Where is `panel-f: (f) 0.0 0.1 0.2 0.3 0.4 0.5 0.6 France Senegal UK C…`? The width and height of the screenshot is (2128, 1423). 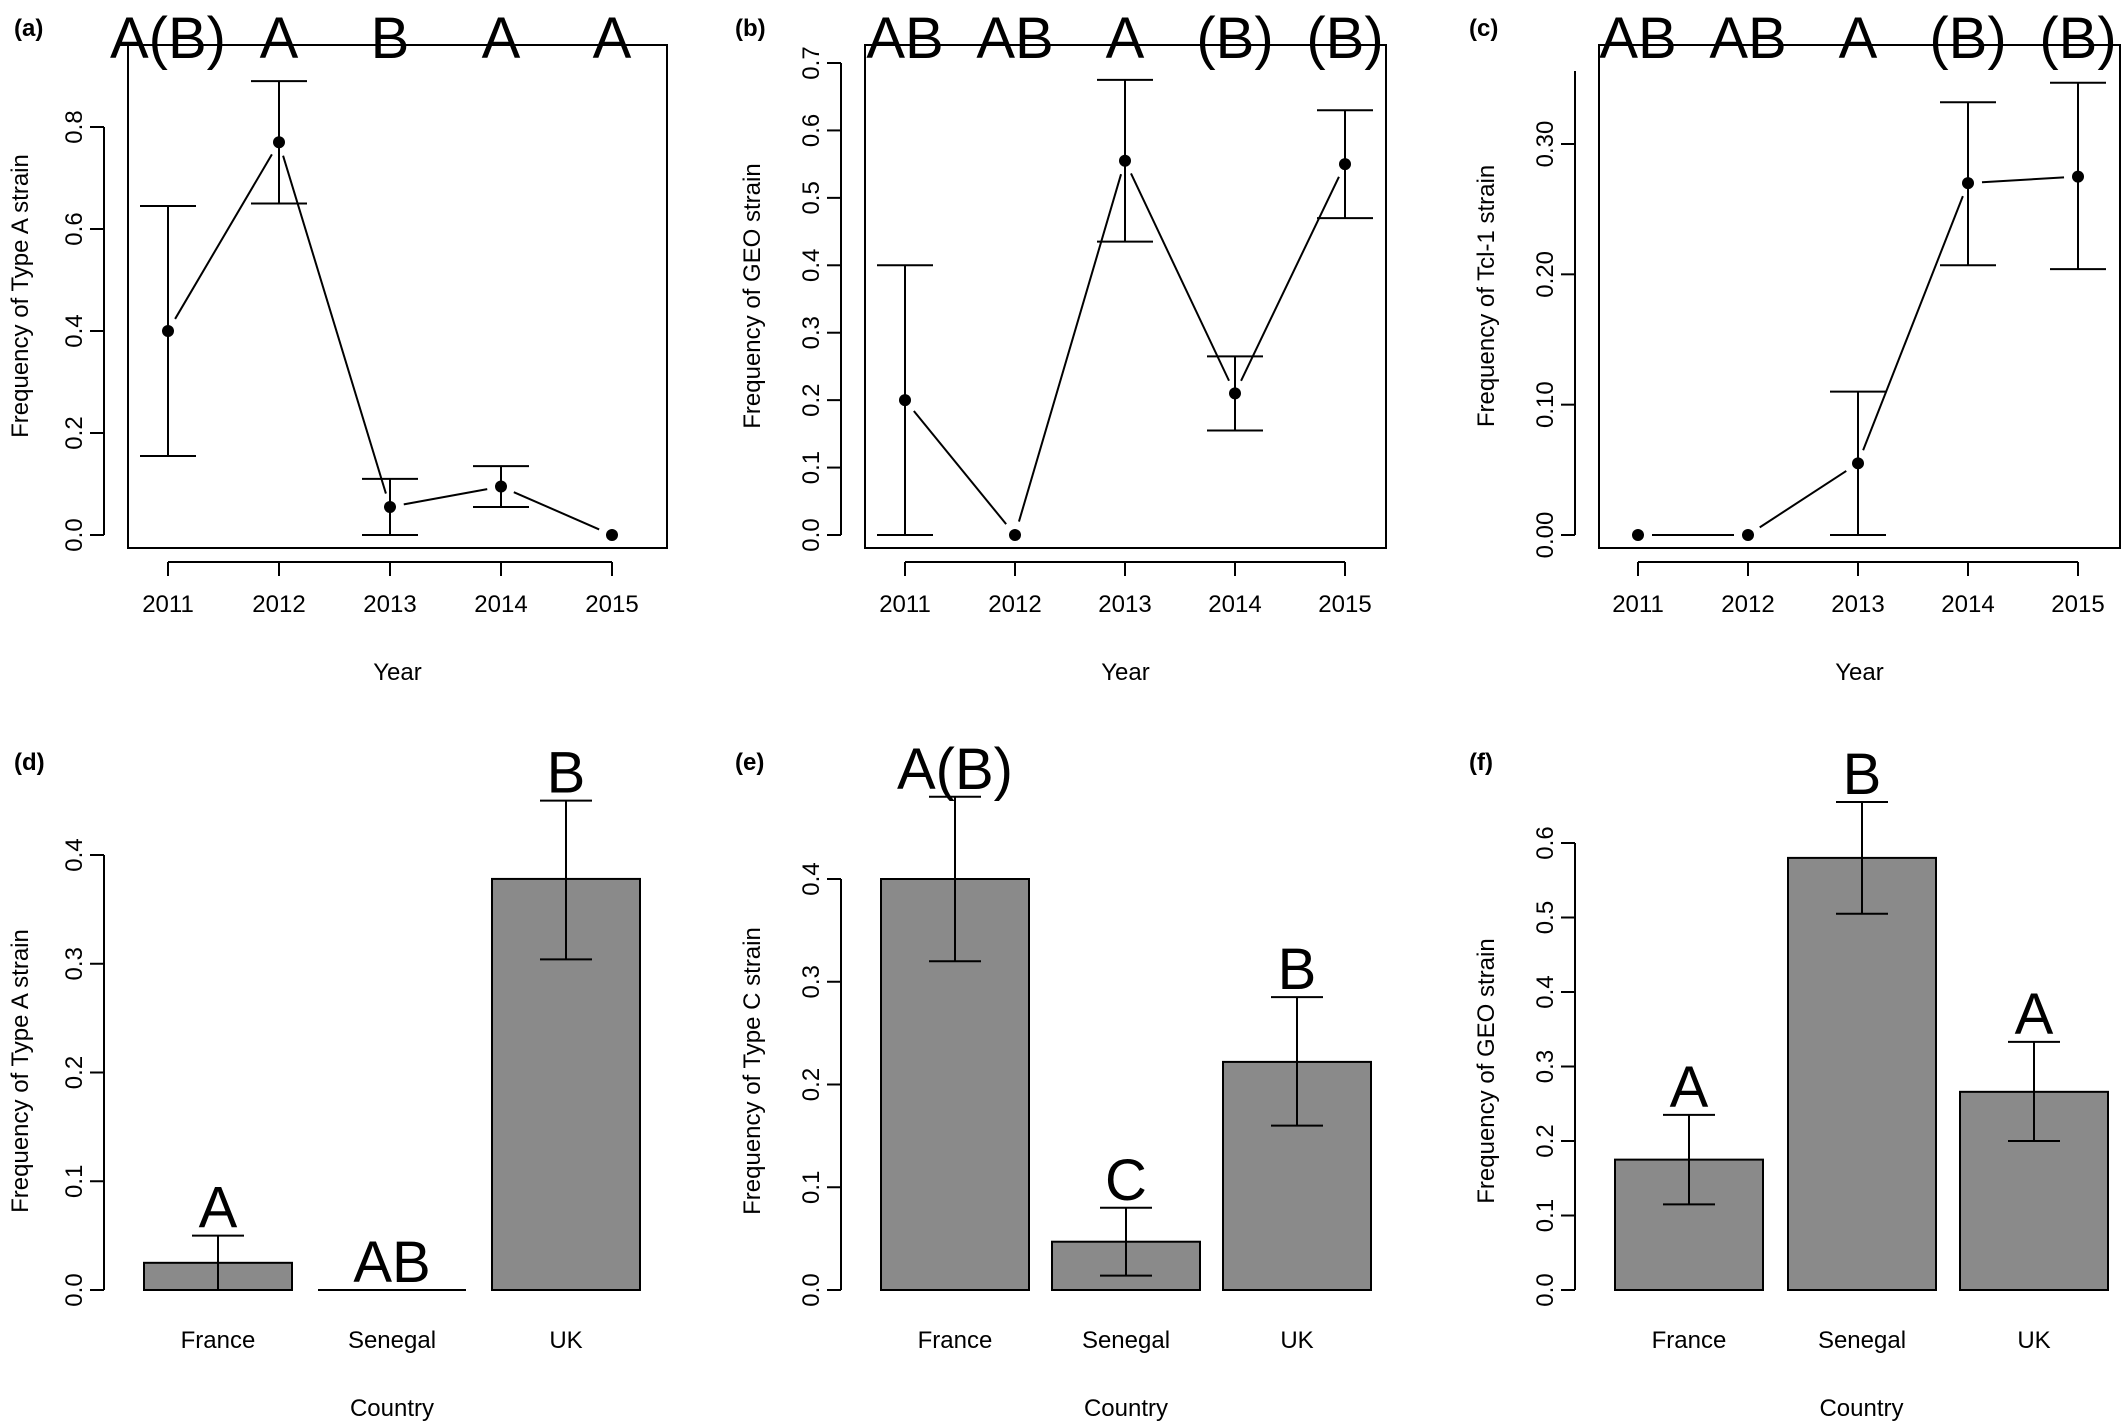 panel-f: (f) 0.0 0.1 0.2 0.3 0.4 0.5 0.6 France Senegal UK C… is located at coordinates (1789, 1082).